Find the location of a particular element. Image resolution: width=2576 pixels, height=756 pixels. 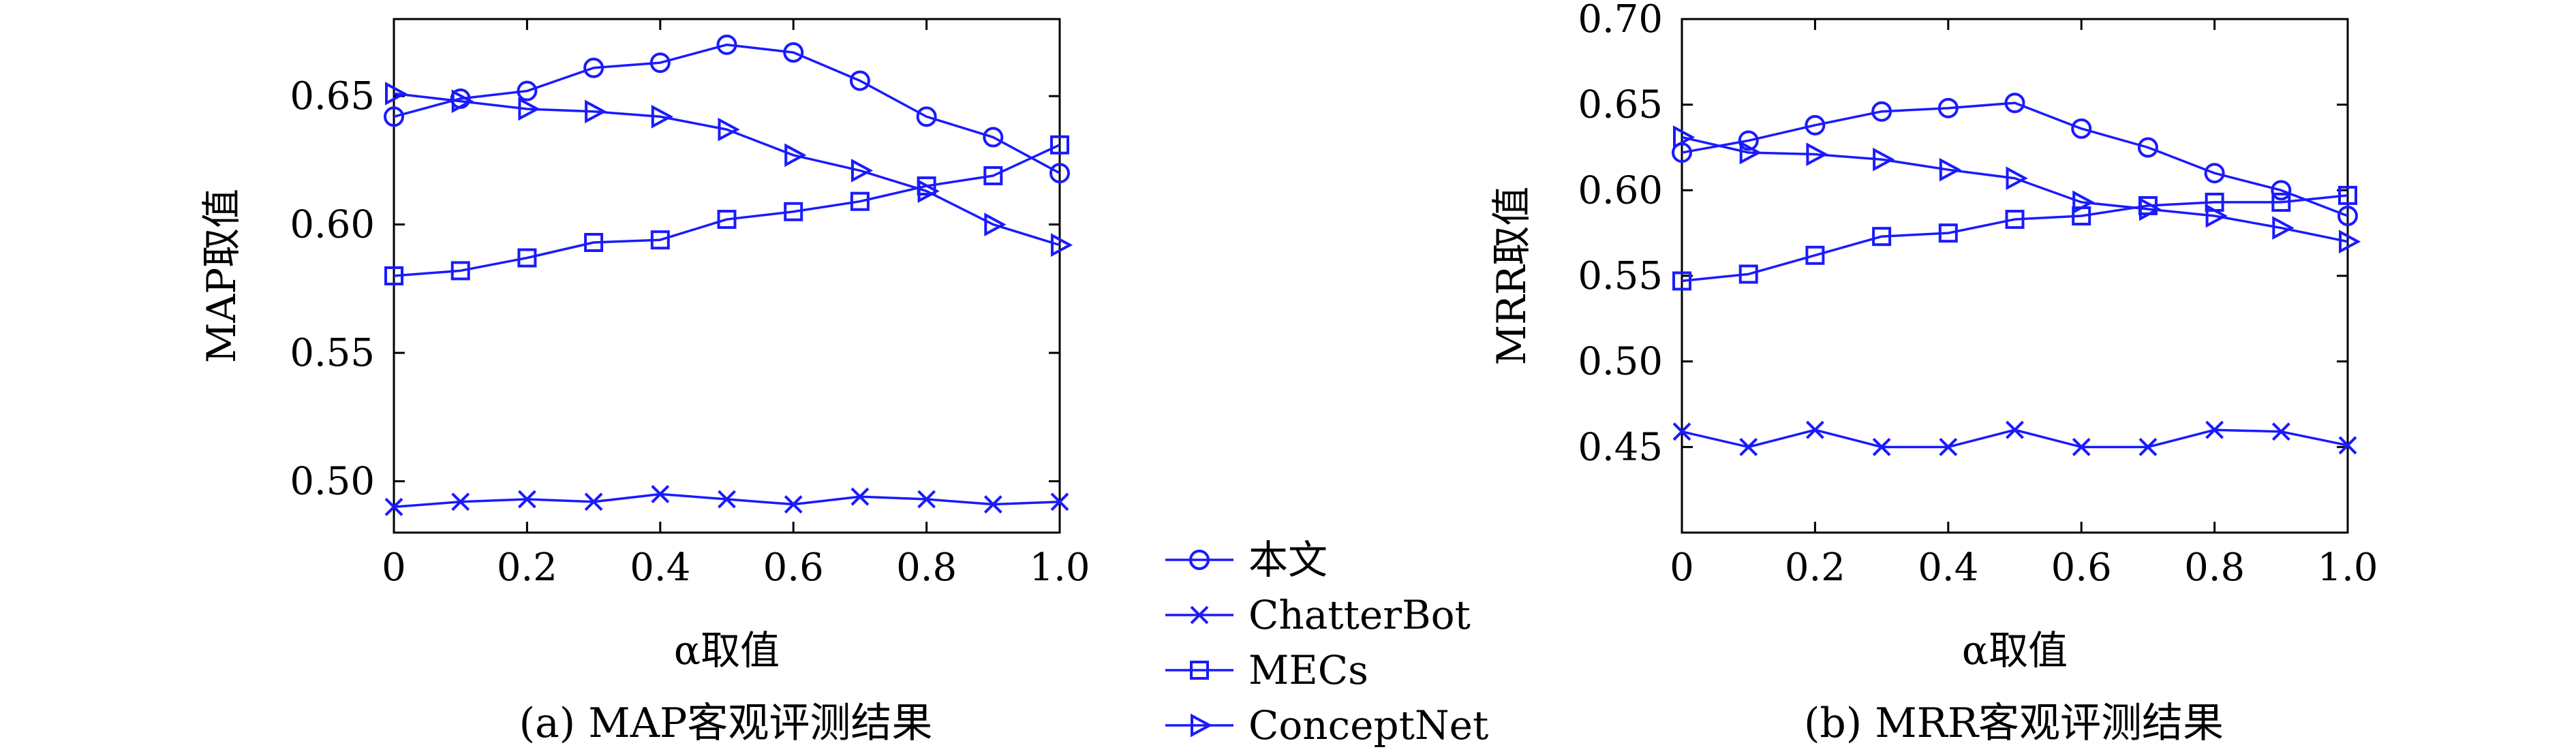

mrr-x-tick-label: 0.8 is located at coordinates (2214, 568).